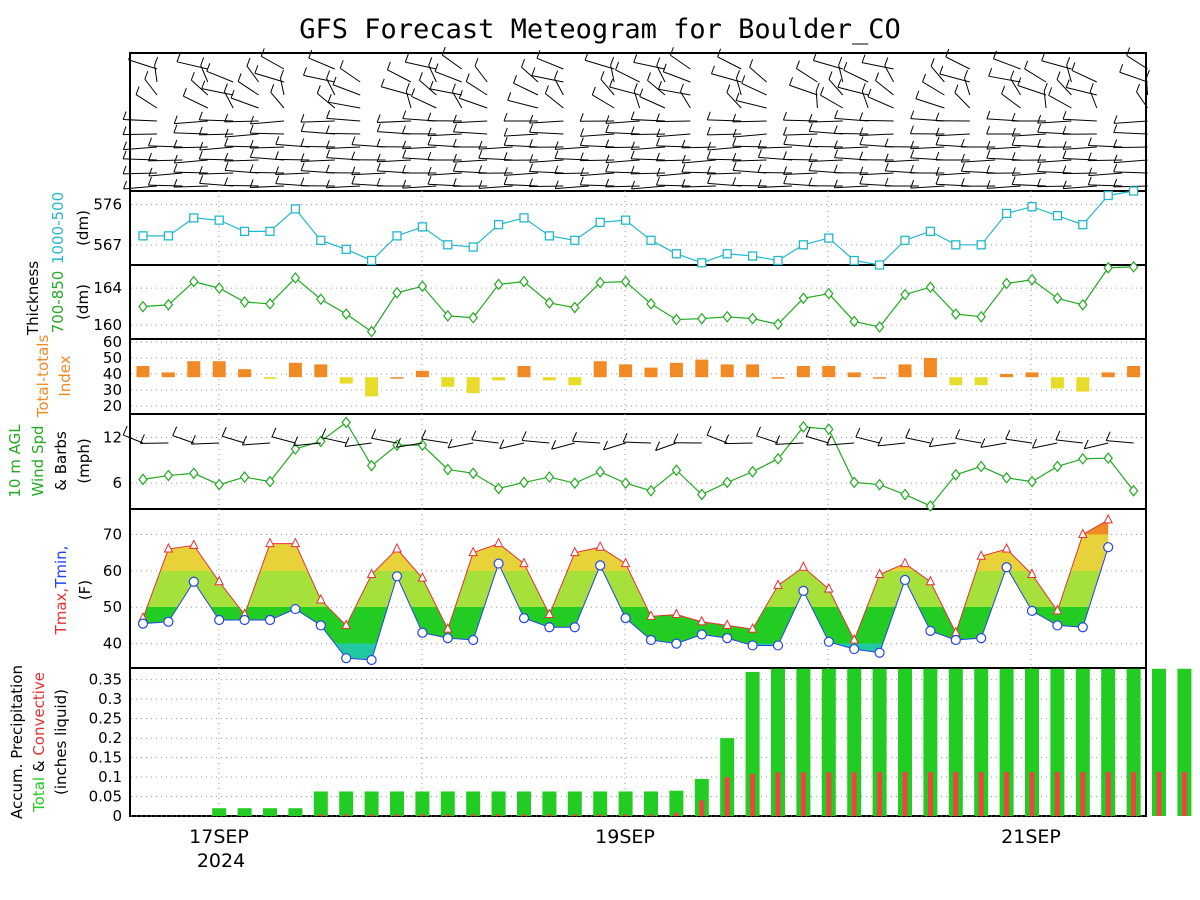 The width and height of the screenshot is (1200, 900). I want to click on thickness-850-series, so click(638, 299).